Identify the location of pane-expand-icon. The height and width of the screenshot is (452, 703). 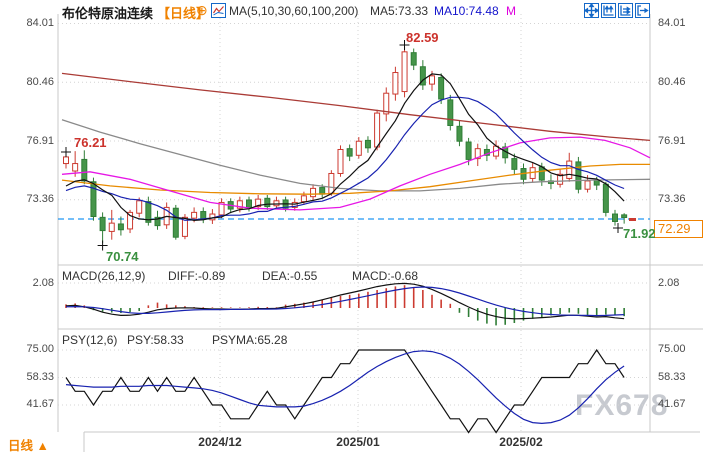
(642, 10).